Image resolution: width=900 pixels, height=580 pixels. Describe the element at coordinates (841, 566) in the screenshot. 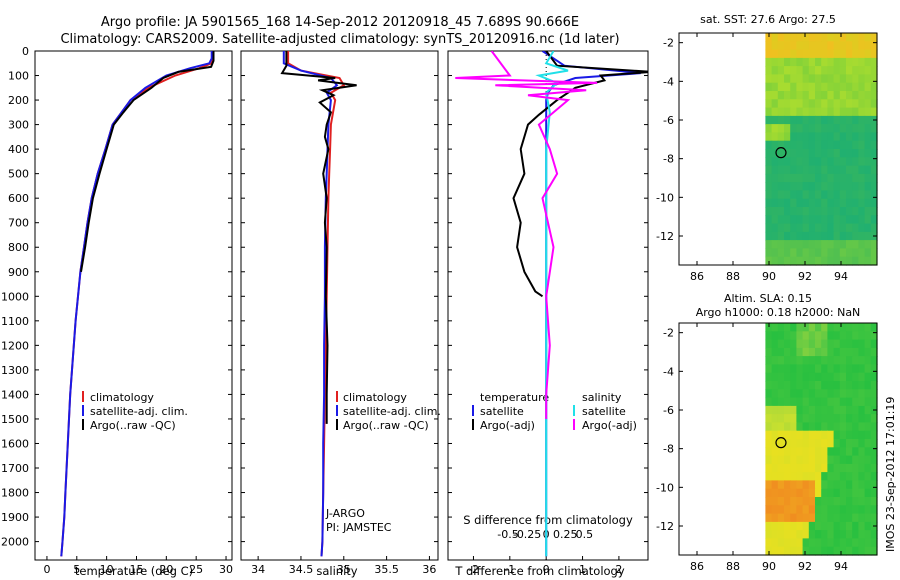

I see `x-tick-label: 94` at that location.